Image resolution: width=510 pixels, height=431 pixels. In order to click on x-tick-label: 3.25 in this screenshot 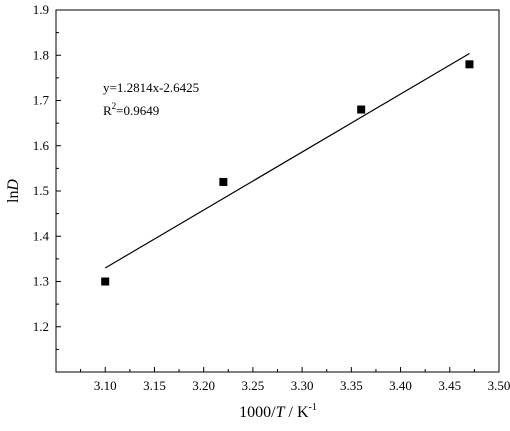, I will do `click(253, 385)`.